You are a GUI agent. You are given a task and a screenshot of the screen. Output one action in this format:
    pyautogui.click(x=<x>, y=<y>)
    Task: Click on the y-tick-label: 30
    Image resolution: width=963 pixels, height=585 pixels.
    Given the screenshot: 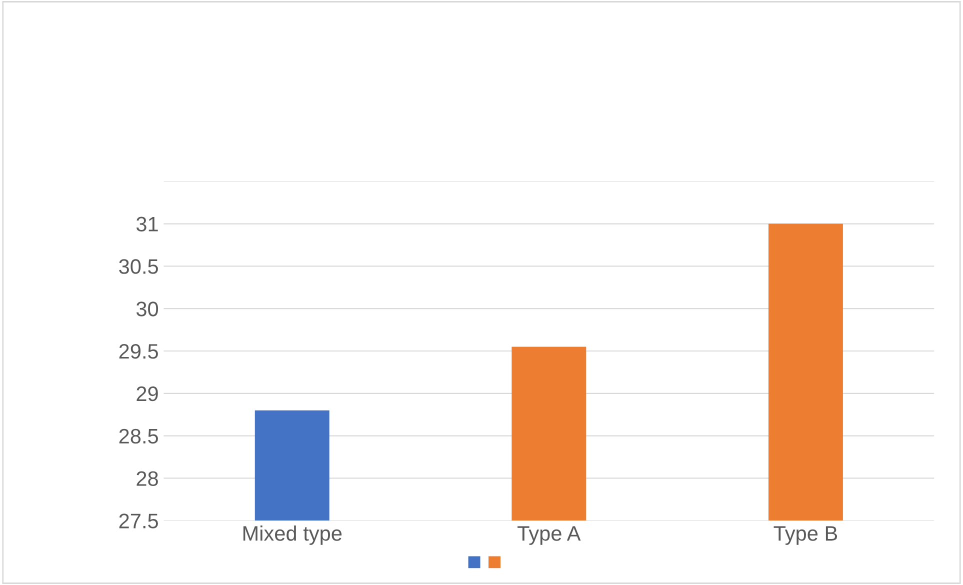 What is the action you would take?
    pyautogui.click(x=147, y=309)
    